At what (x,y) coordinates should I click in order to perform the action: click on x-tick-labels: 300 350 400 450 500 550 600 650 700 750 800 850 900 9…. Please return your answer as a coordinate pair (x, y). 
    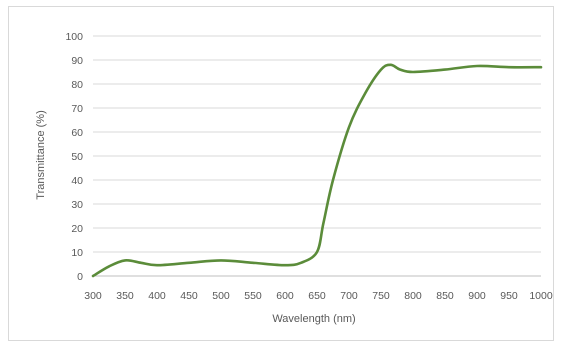
    Looking at the image, I should click on (318, 296).